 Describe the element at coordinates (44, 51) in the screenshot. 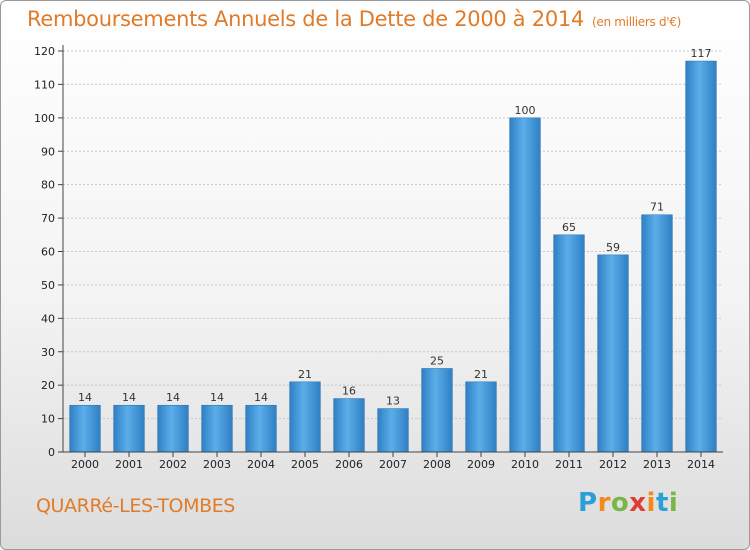

I see `y-tick-label: 120` at that location.